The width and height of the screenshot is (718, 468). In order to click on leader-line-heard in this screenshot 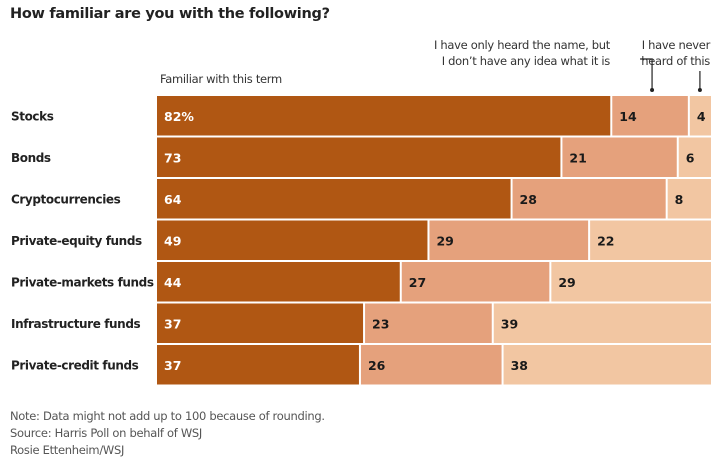, I will do `click(646, 73)`.